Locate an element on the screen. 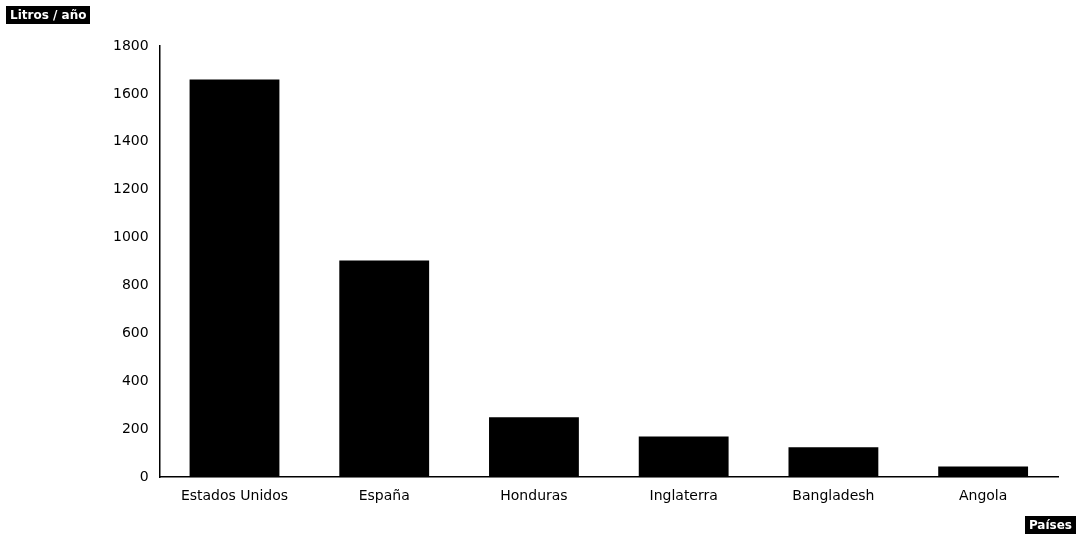 Image resolution: width=1080 pixels, height=542 pixels. x-axis-title: Países is located at coordinates (1050, 525).